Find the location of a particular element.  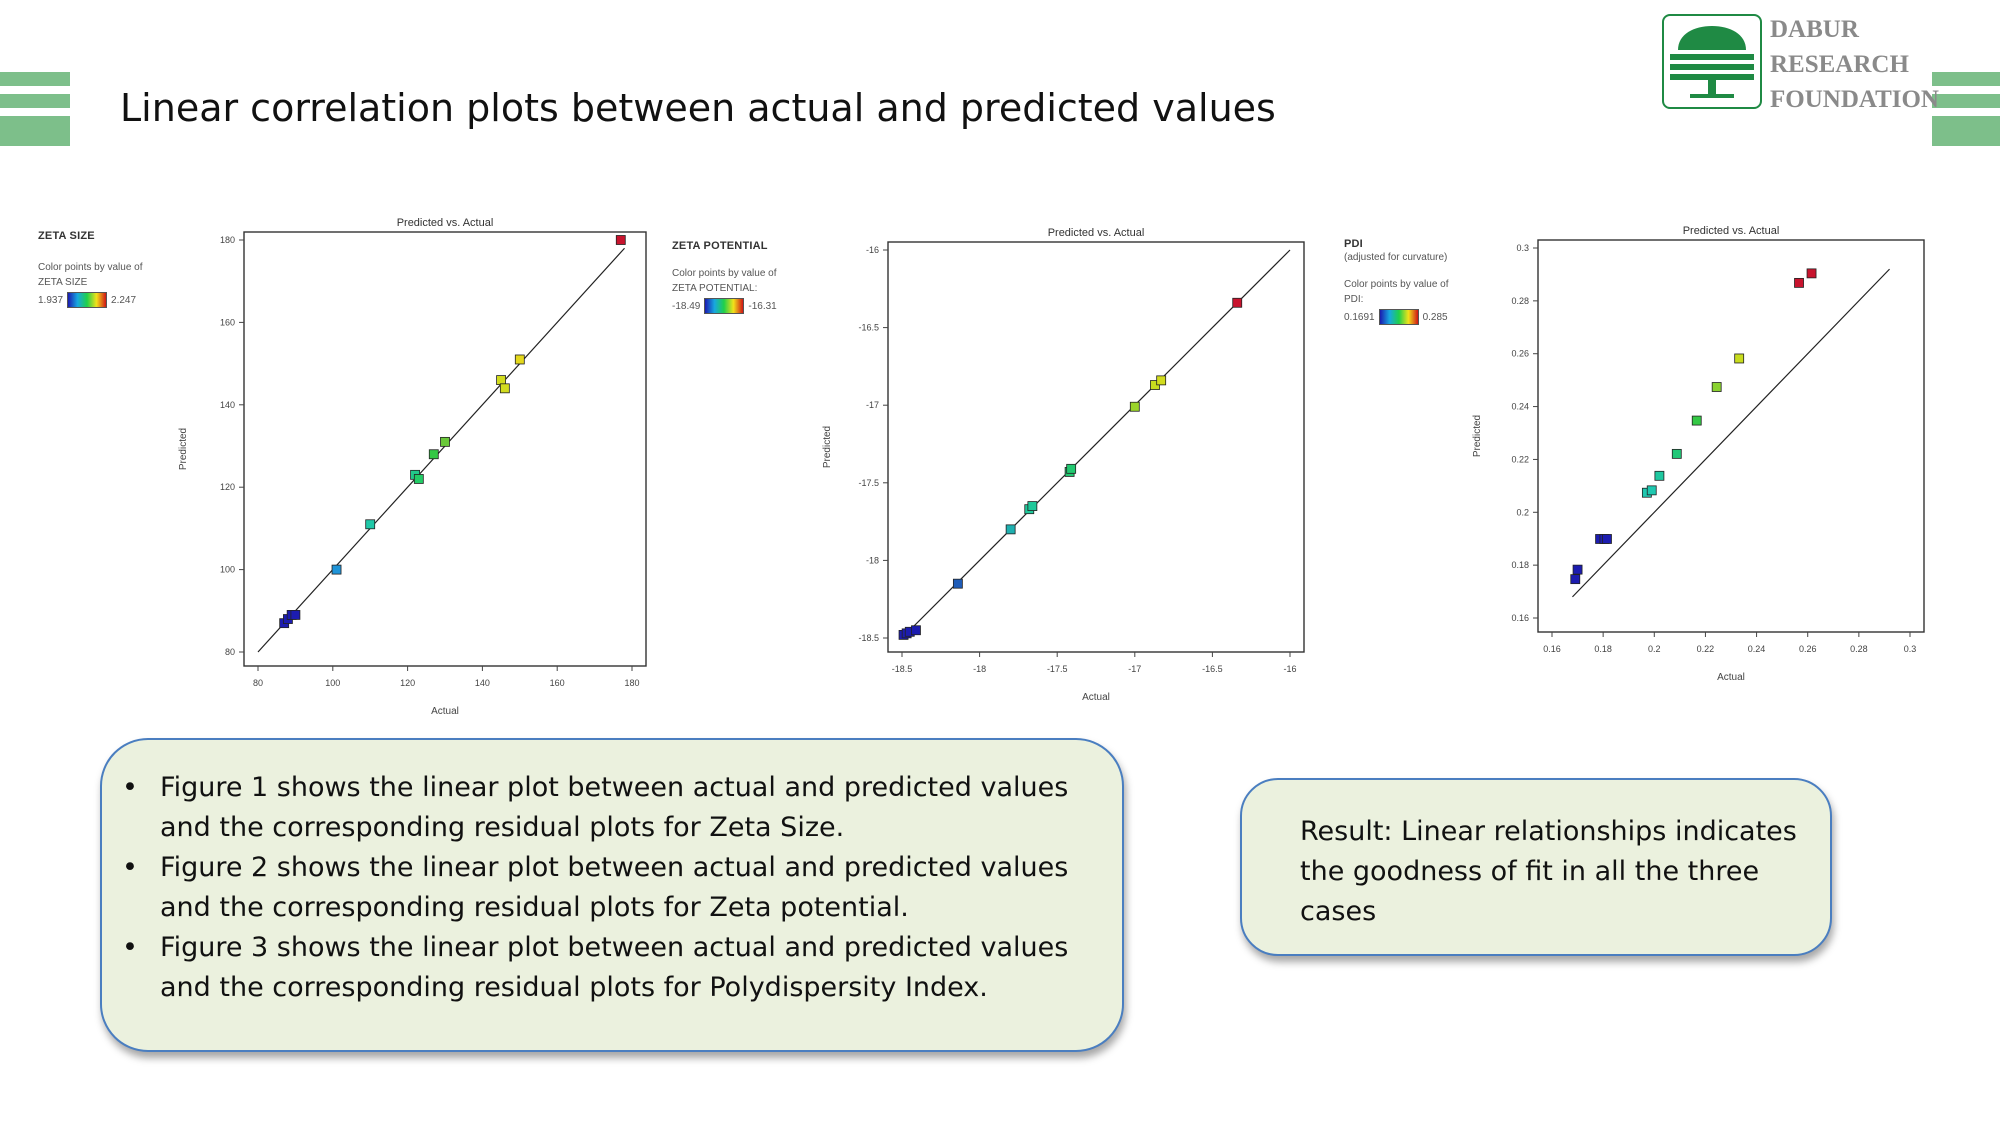

x-tick-label: 0.24 is located at coordinates (1757, 649).